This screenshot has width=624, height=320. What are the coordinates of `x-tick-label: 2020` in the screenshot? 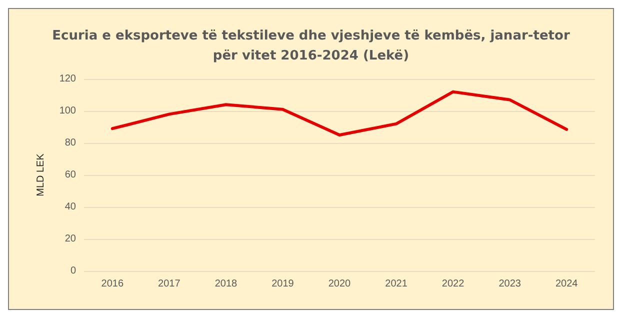 It's located at (340, 284).